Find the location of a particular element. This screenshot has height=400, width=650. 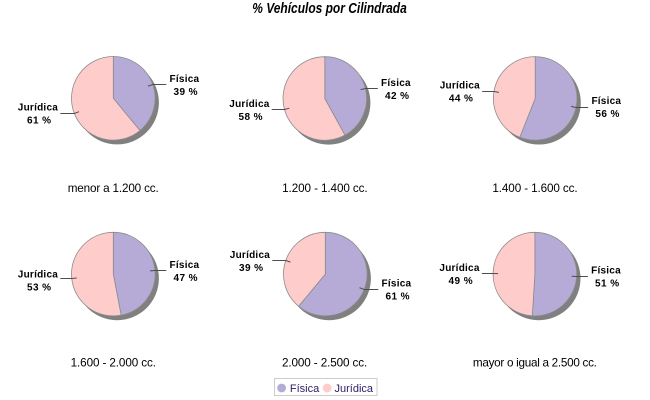

svg-text: 58 % is located at coordinates (250, 117).